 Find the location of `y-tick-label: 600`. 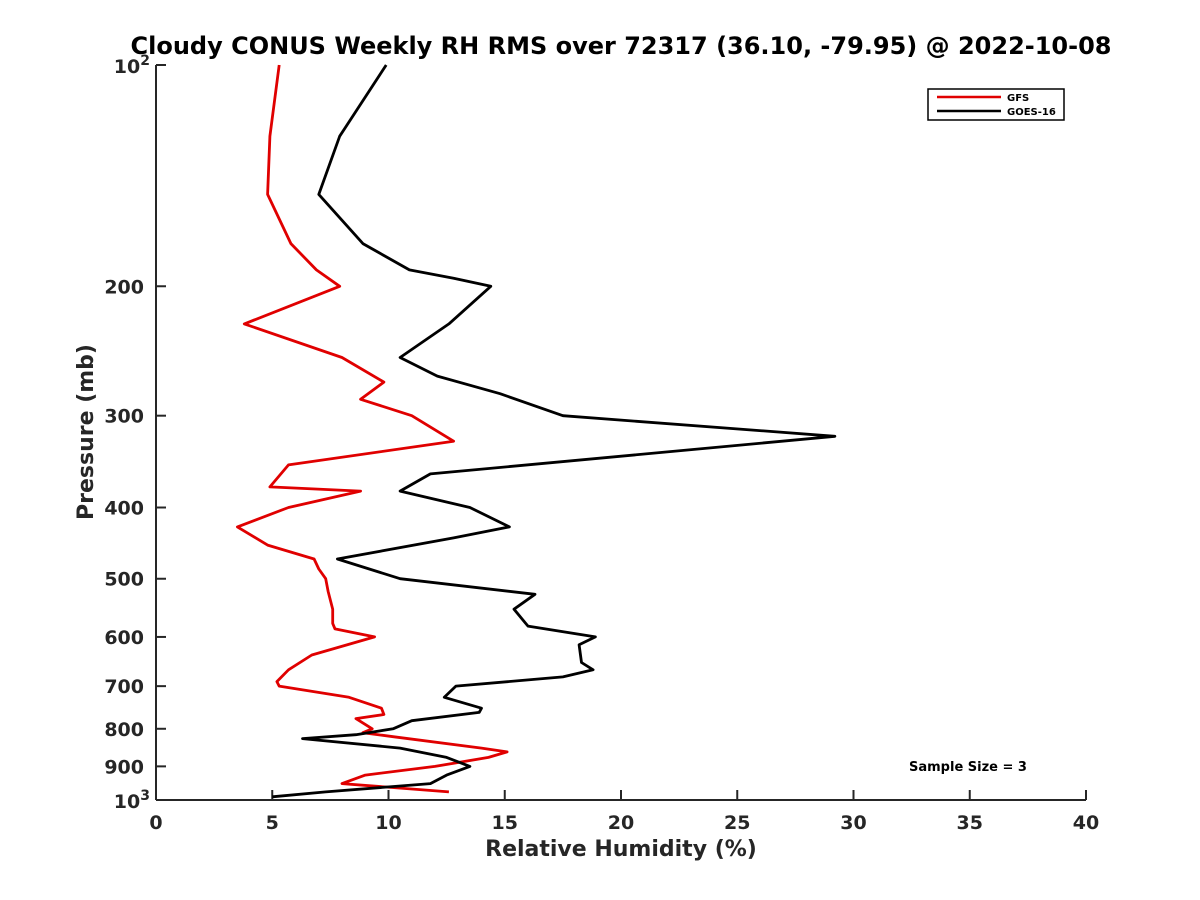

y-tick-label: 600 is located at coordinates (124, 638).